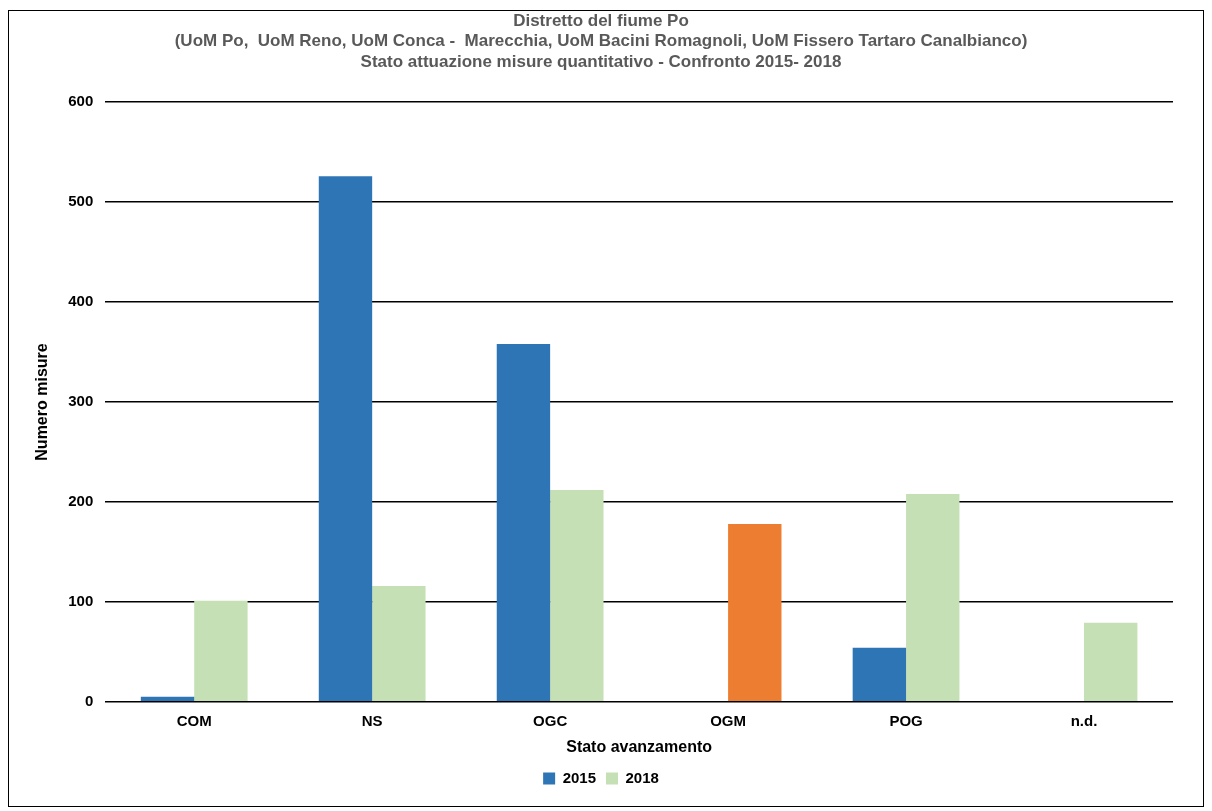  I want to click on y-tick-label: 400, so click(81, 301).